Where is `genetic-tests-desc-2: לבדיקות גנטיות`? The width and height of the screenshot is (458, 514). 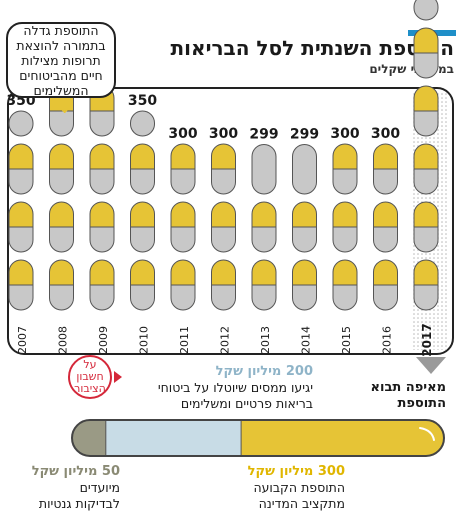
genetic-tests-desc-2: לבדיקות גנטיות is located at coordinates (79, 503).